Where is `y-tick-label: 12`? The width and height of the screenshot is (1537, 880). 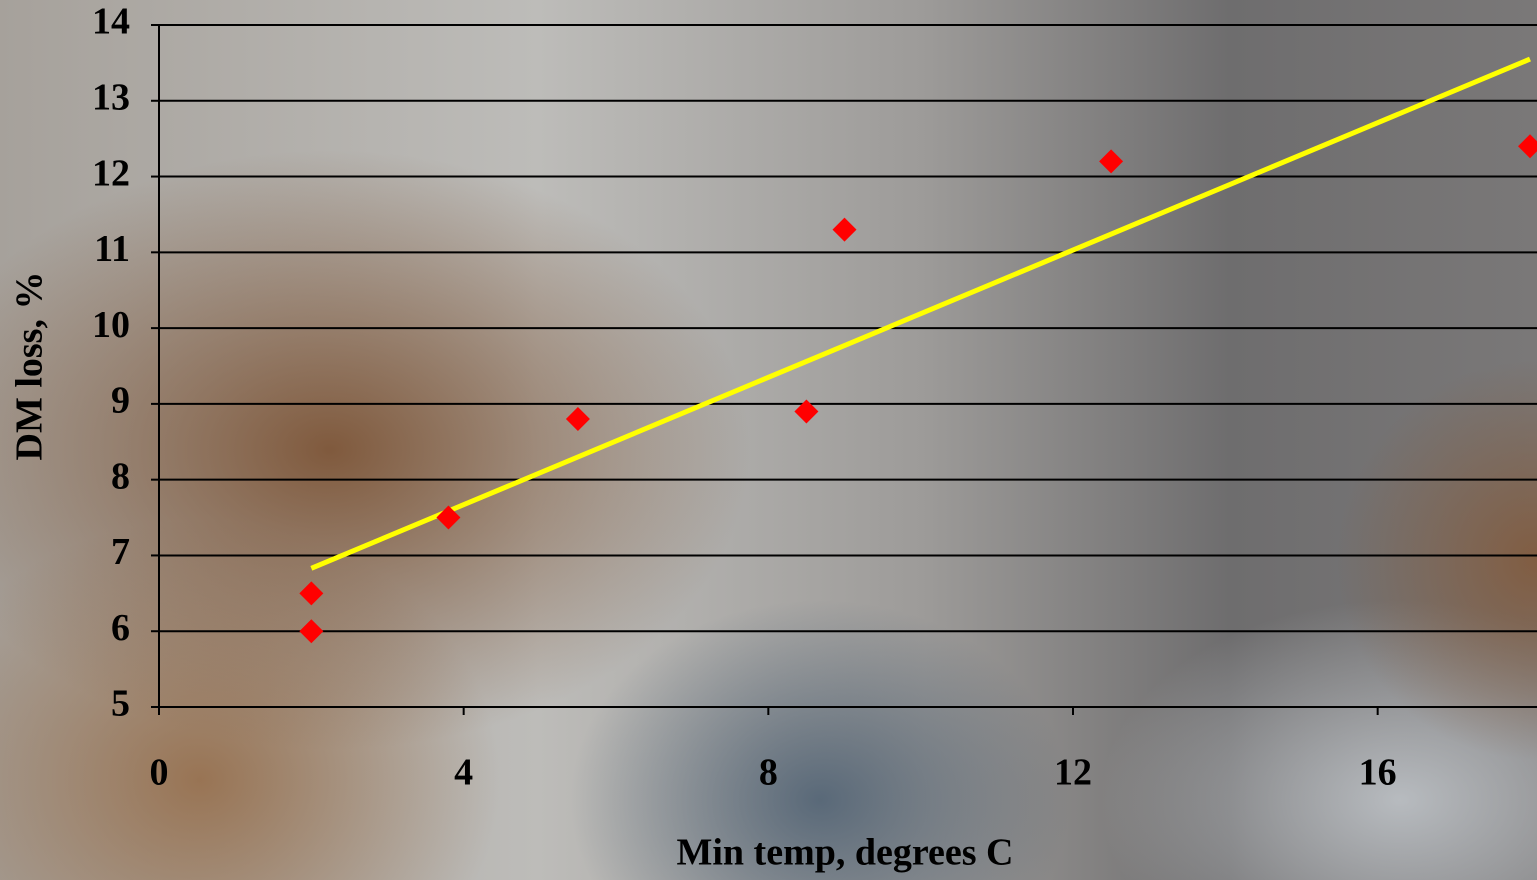 y-tick-label: 12 is located at coordinates (111, 173).